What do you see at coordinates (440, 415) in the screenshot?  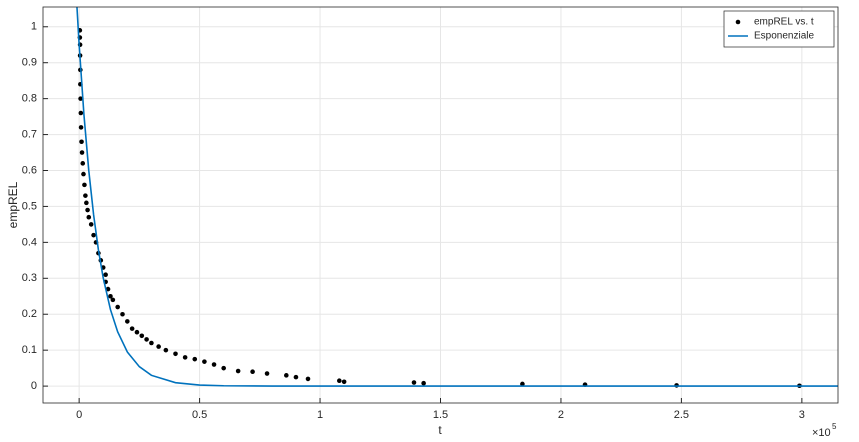 I see `x-tick-label: 1.5` at bounding box center [440, 415].